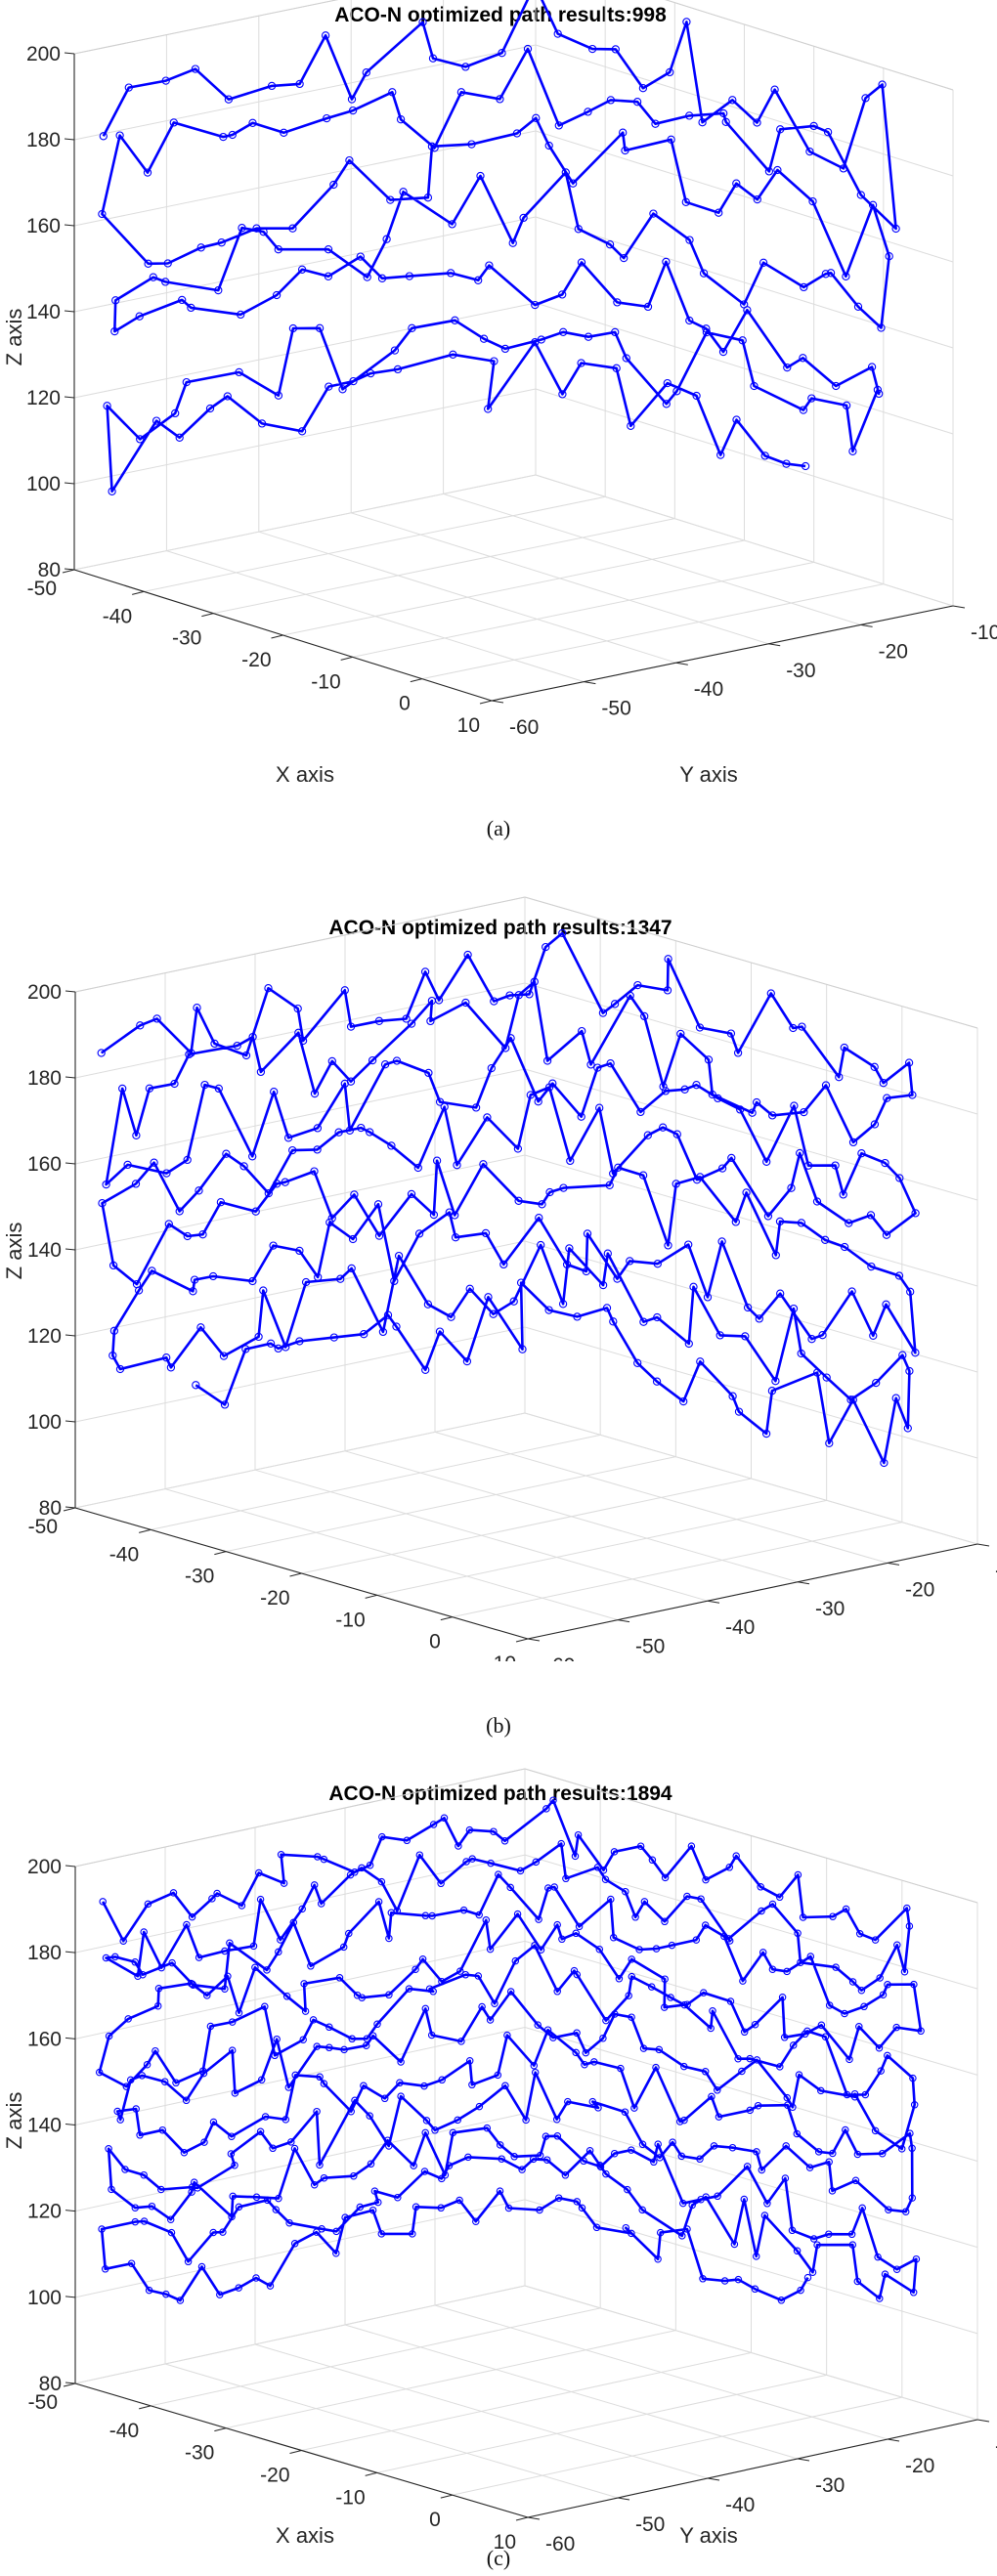  I want to click on x-tick-label: 10, so click(469, 725).